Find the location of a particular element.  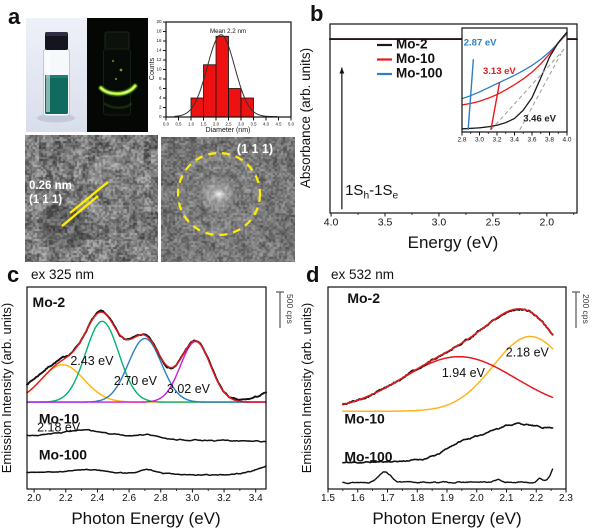

hrtem-image: 0.26 nm (1 1 1) is located at coordinates (91, 198).